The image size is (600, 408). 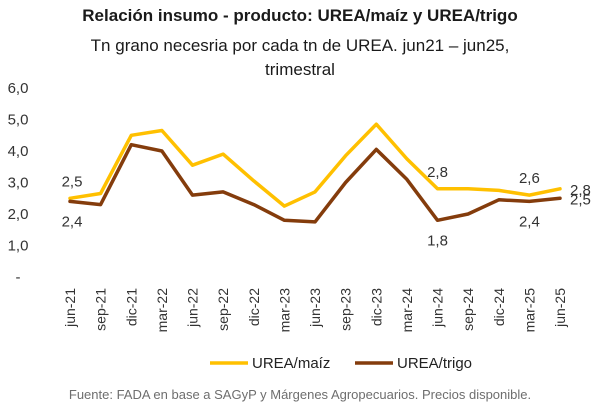 I want to click on legend-label: UREA/maíz, so click(x=291, y=363).